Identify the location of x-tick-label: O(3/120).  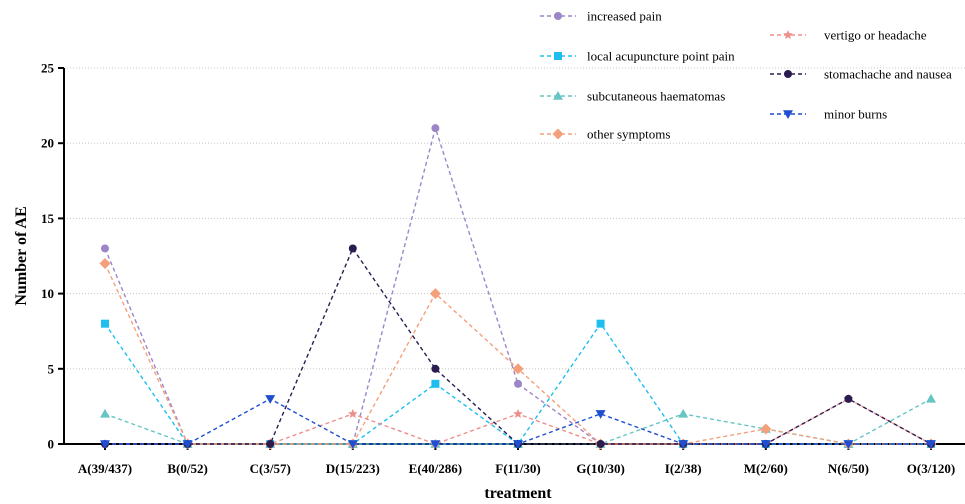
(931, 468).